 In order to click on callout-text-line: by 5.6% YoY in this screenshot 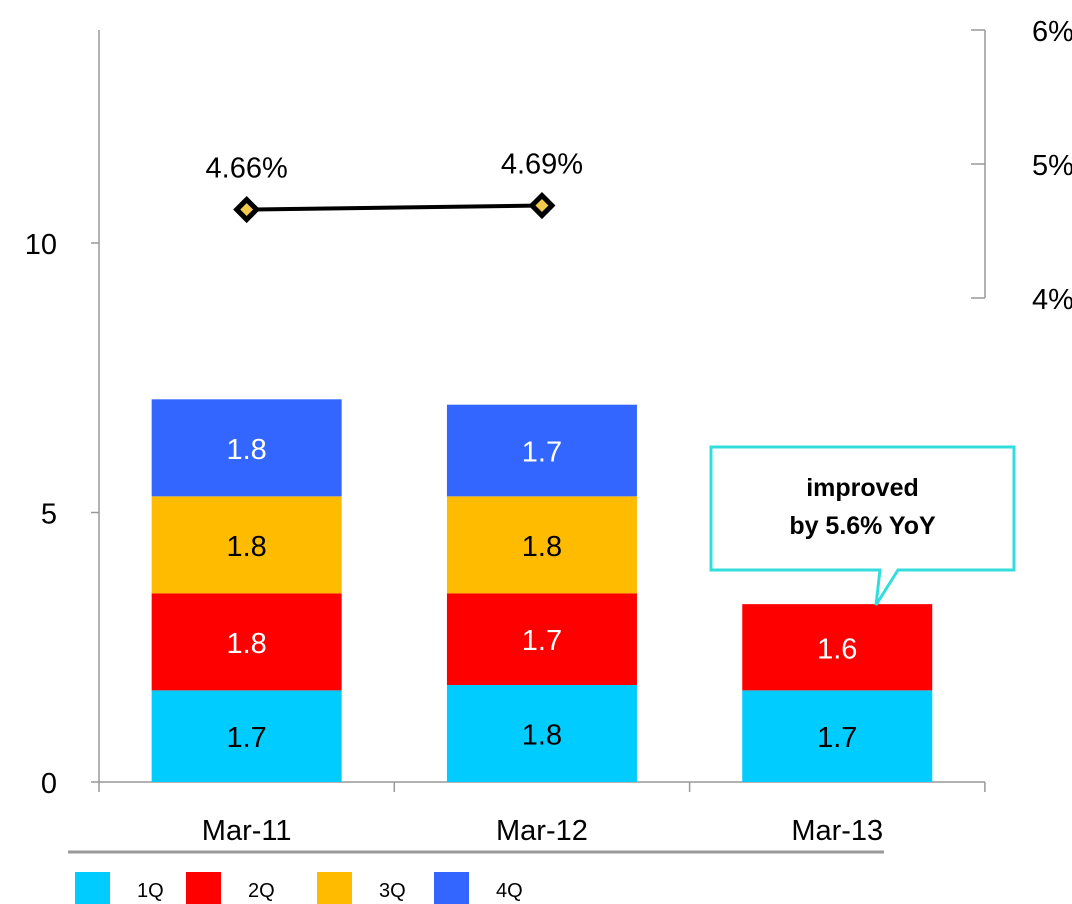, I will do `click(862, 526)`.